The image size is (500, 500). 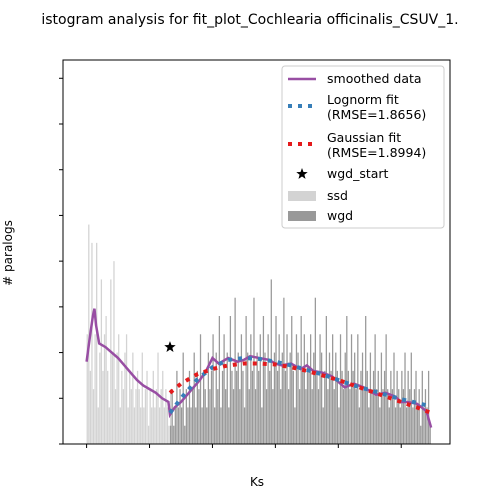 I want to click on legend-swatch-wgd, so click(x=302, y=216).